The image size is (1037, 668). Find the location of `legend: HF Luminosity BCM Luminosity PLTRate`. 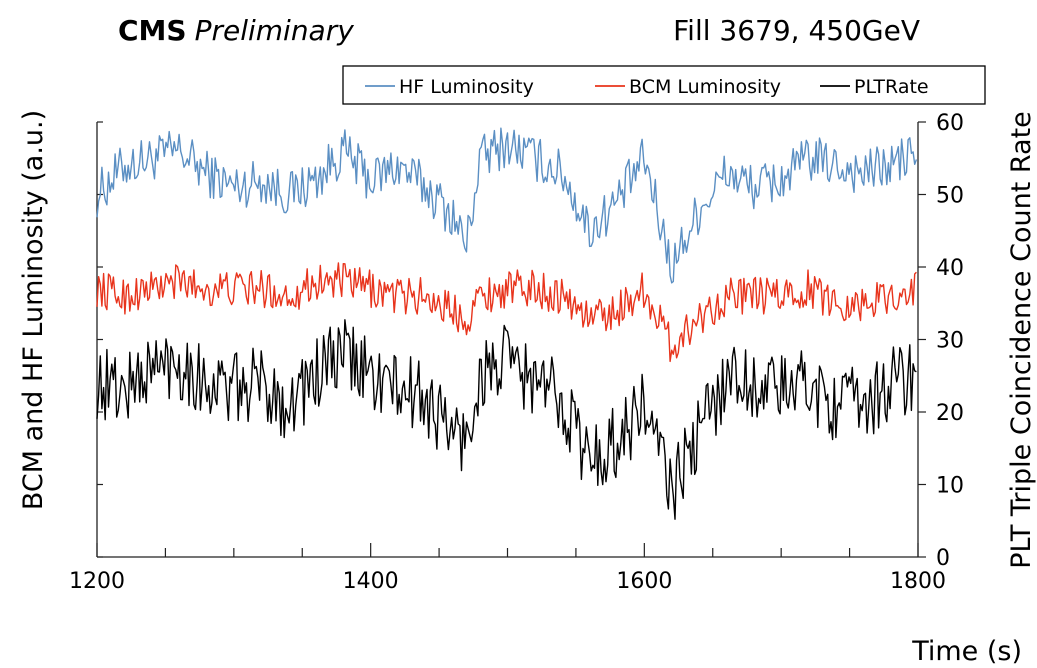

legend: HF Luminosity BCM Luminosity PLTRate is located at coordinates (664, 85).